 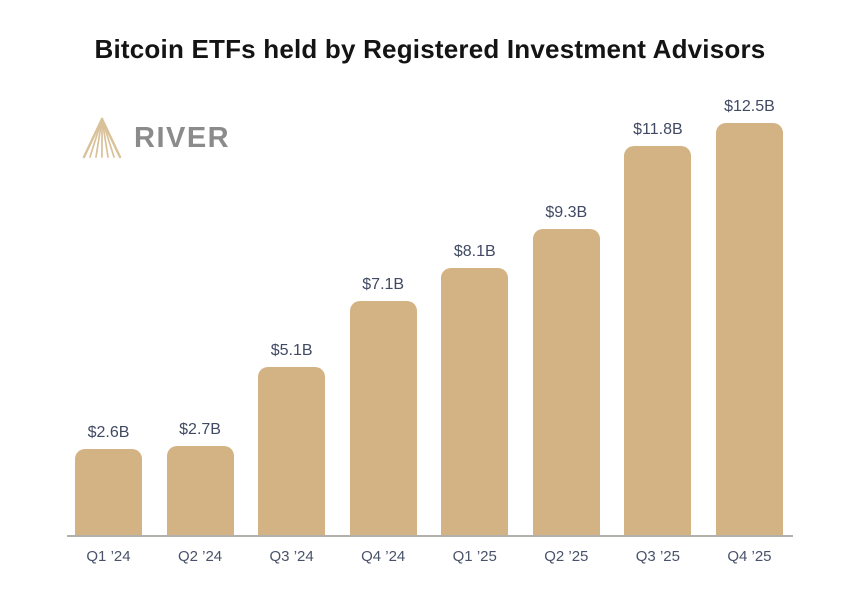 What do you see at coordinates (749, 556) in the screenshot?
I see `x-axis-label: Q4 ’25` at bounding box center [749, 556].